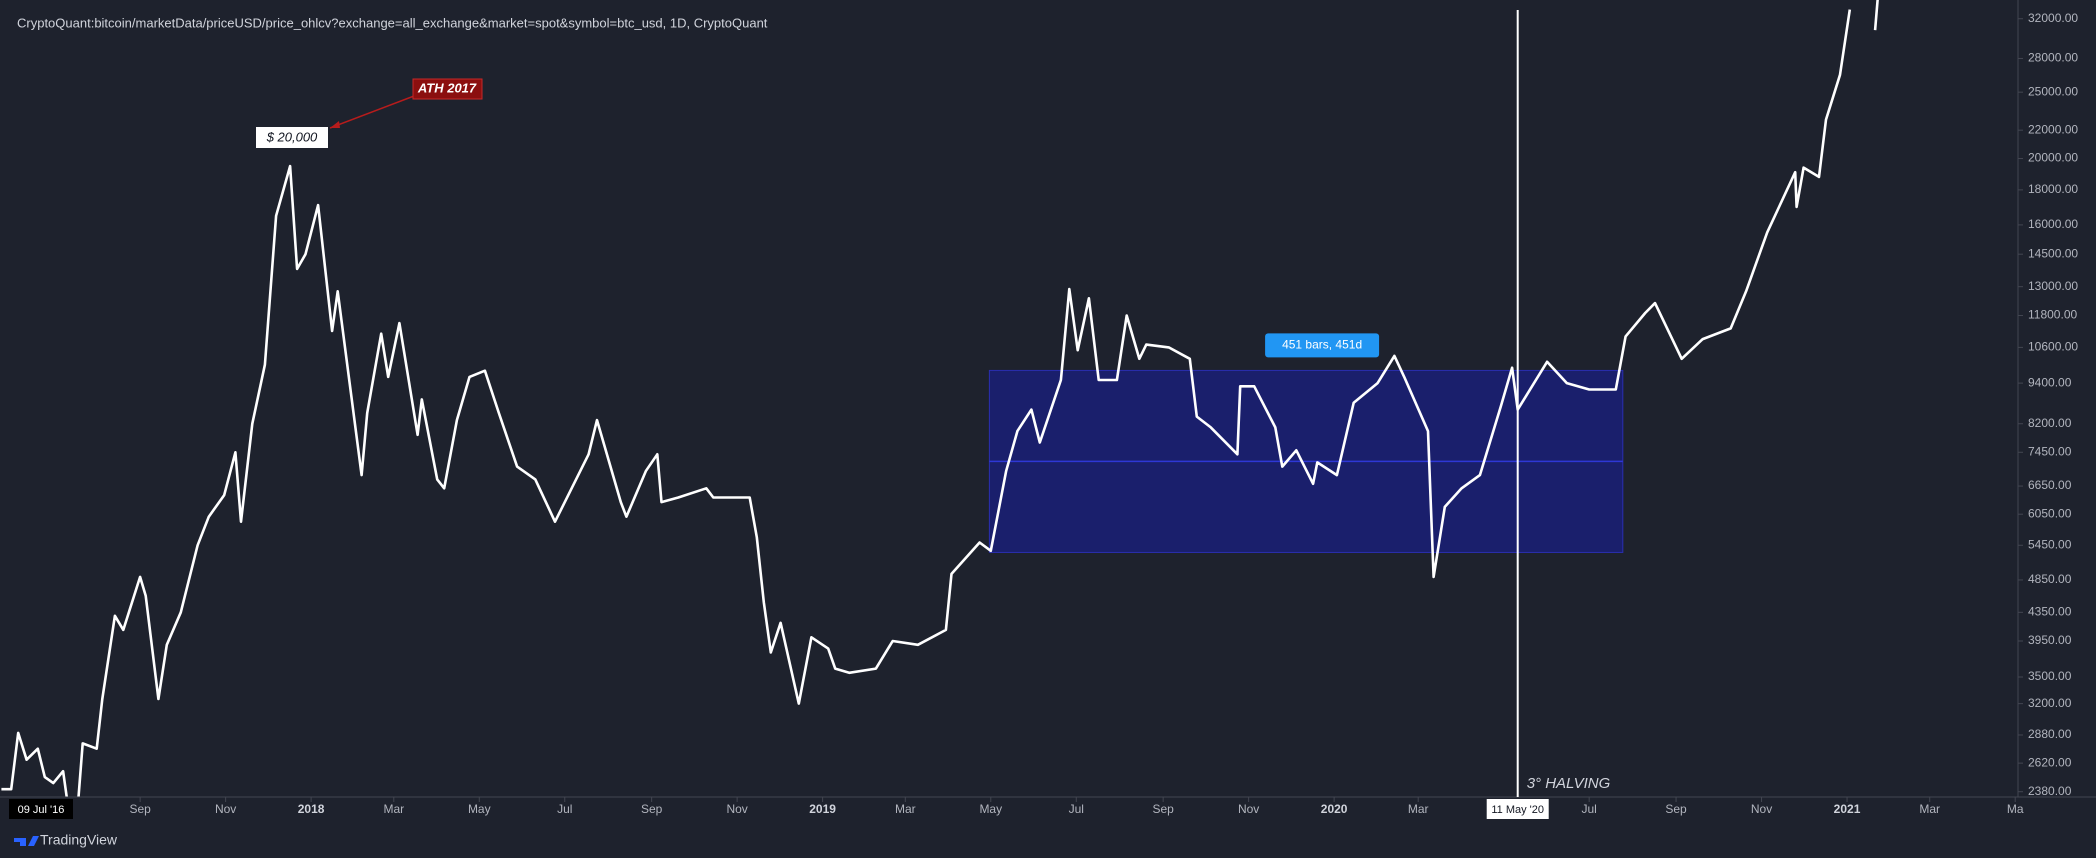 Image resolution: width=2096 pixels, height=858 pixels. I want to click on x-tick-label: 2021, so click(1847, 809).